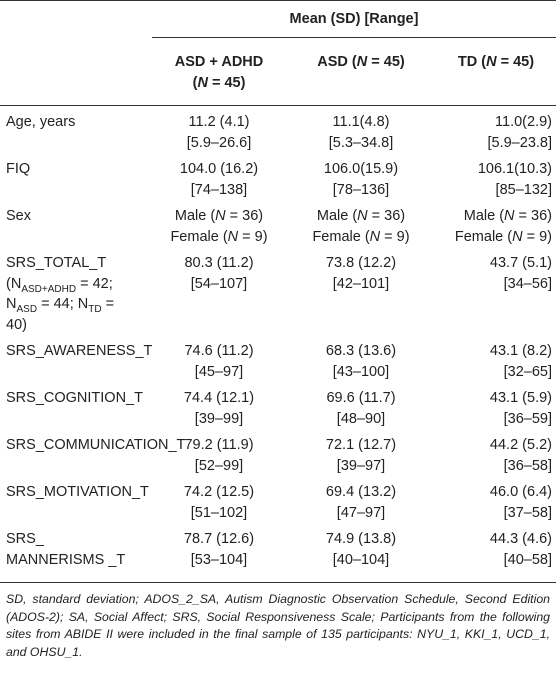  Describe the element at coordinates (219, 445) in the screenshot. I see `text-line: 79.2 (11.9)` at that location.